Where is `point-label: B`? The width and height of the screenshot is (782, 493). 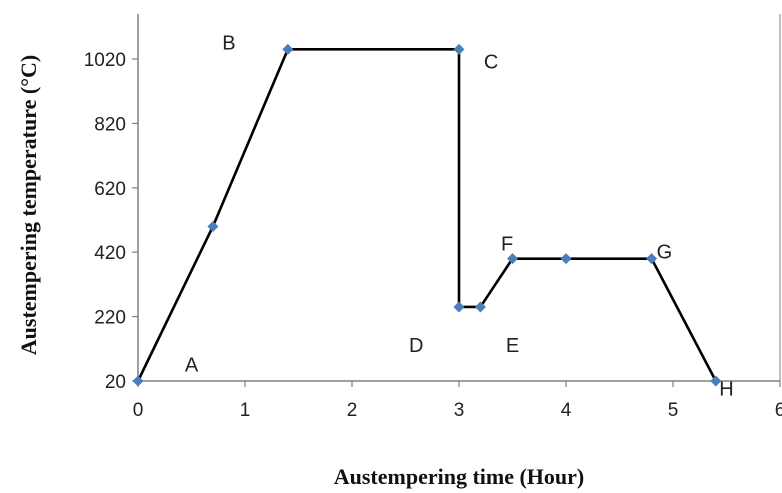
point-label: B is located at coordinates (228, 43).